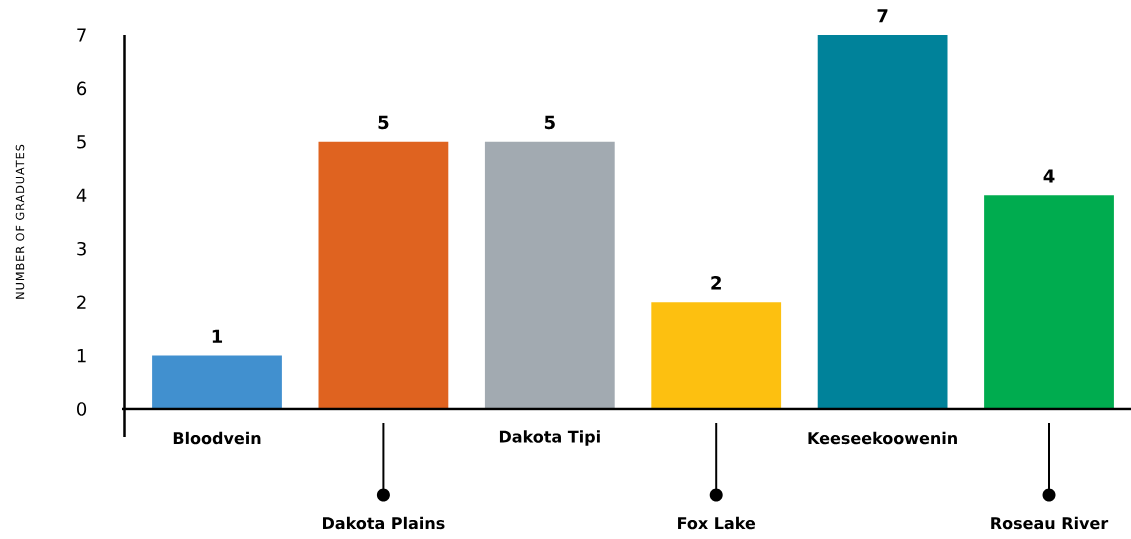 The height and width of the screenshot is (539, 1131). Describe the element at coordinates (1050, 523) in the screenshot. I see `x-tick-label: Roseau River` at that location.